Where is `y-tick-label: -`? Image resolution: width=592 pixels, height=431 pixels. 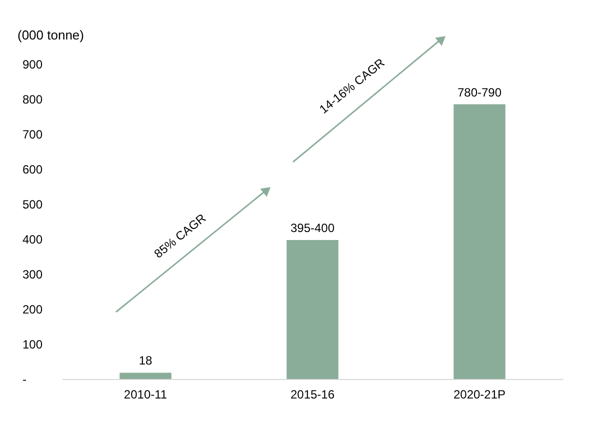 y-tick-label: - is located at coordinates (24, 379).